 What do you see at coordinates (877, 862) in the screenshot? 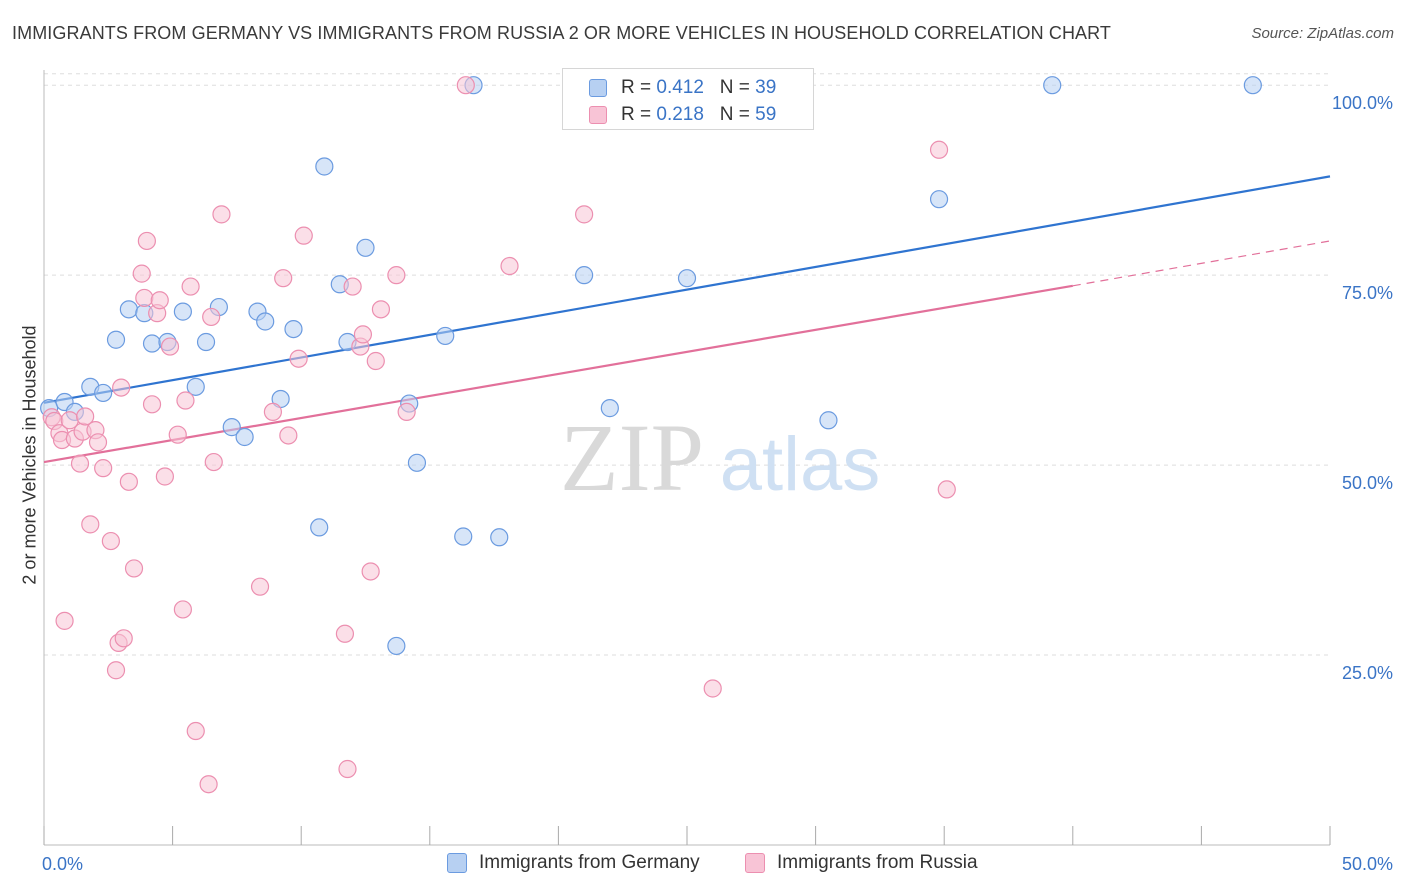
I see `russia-legend-label: Immigrants from Russia` at bounding box center [877, 862].